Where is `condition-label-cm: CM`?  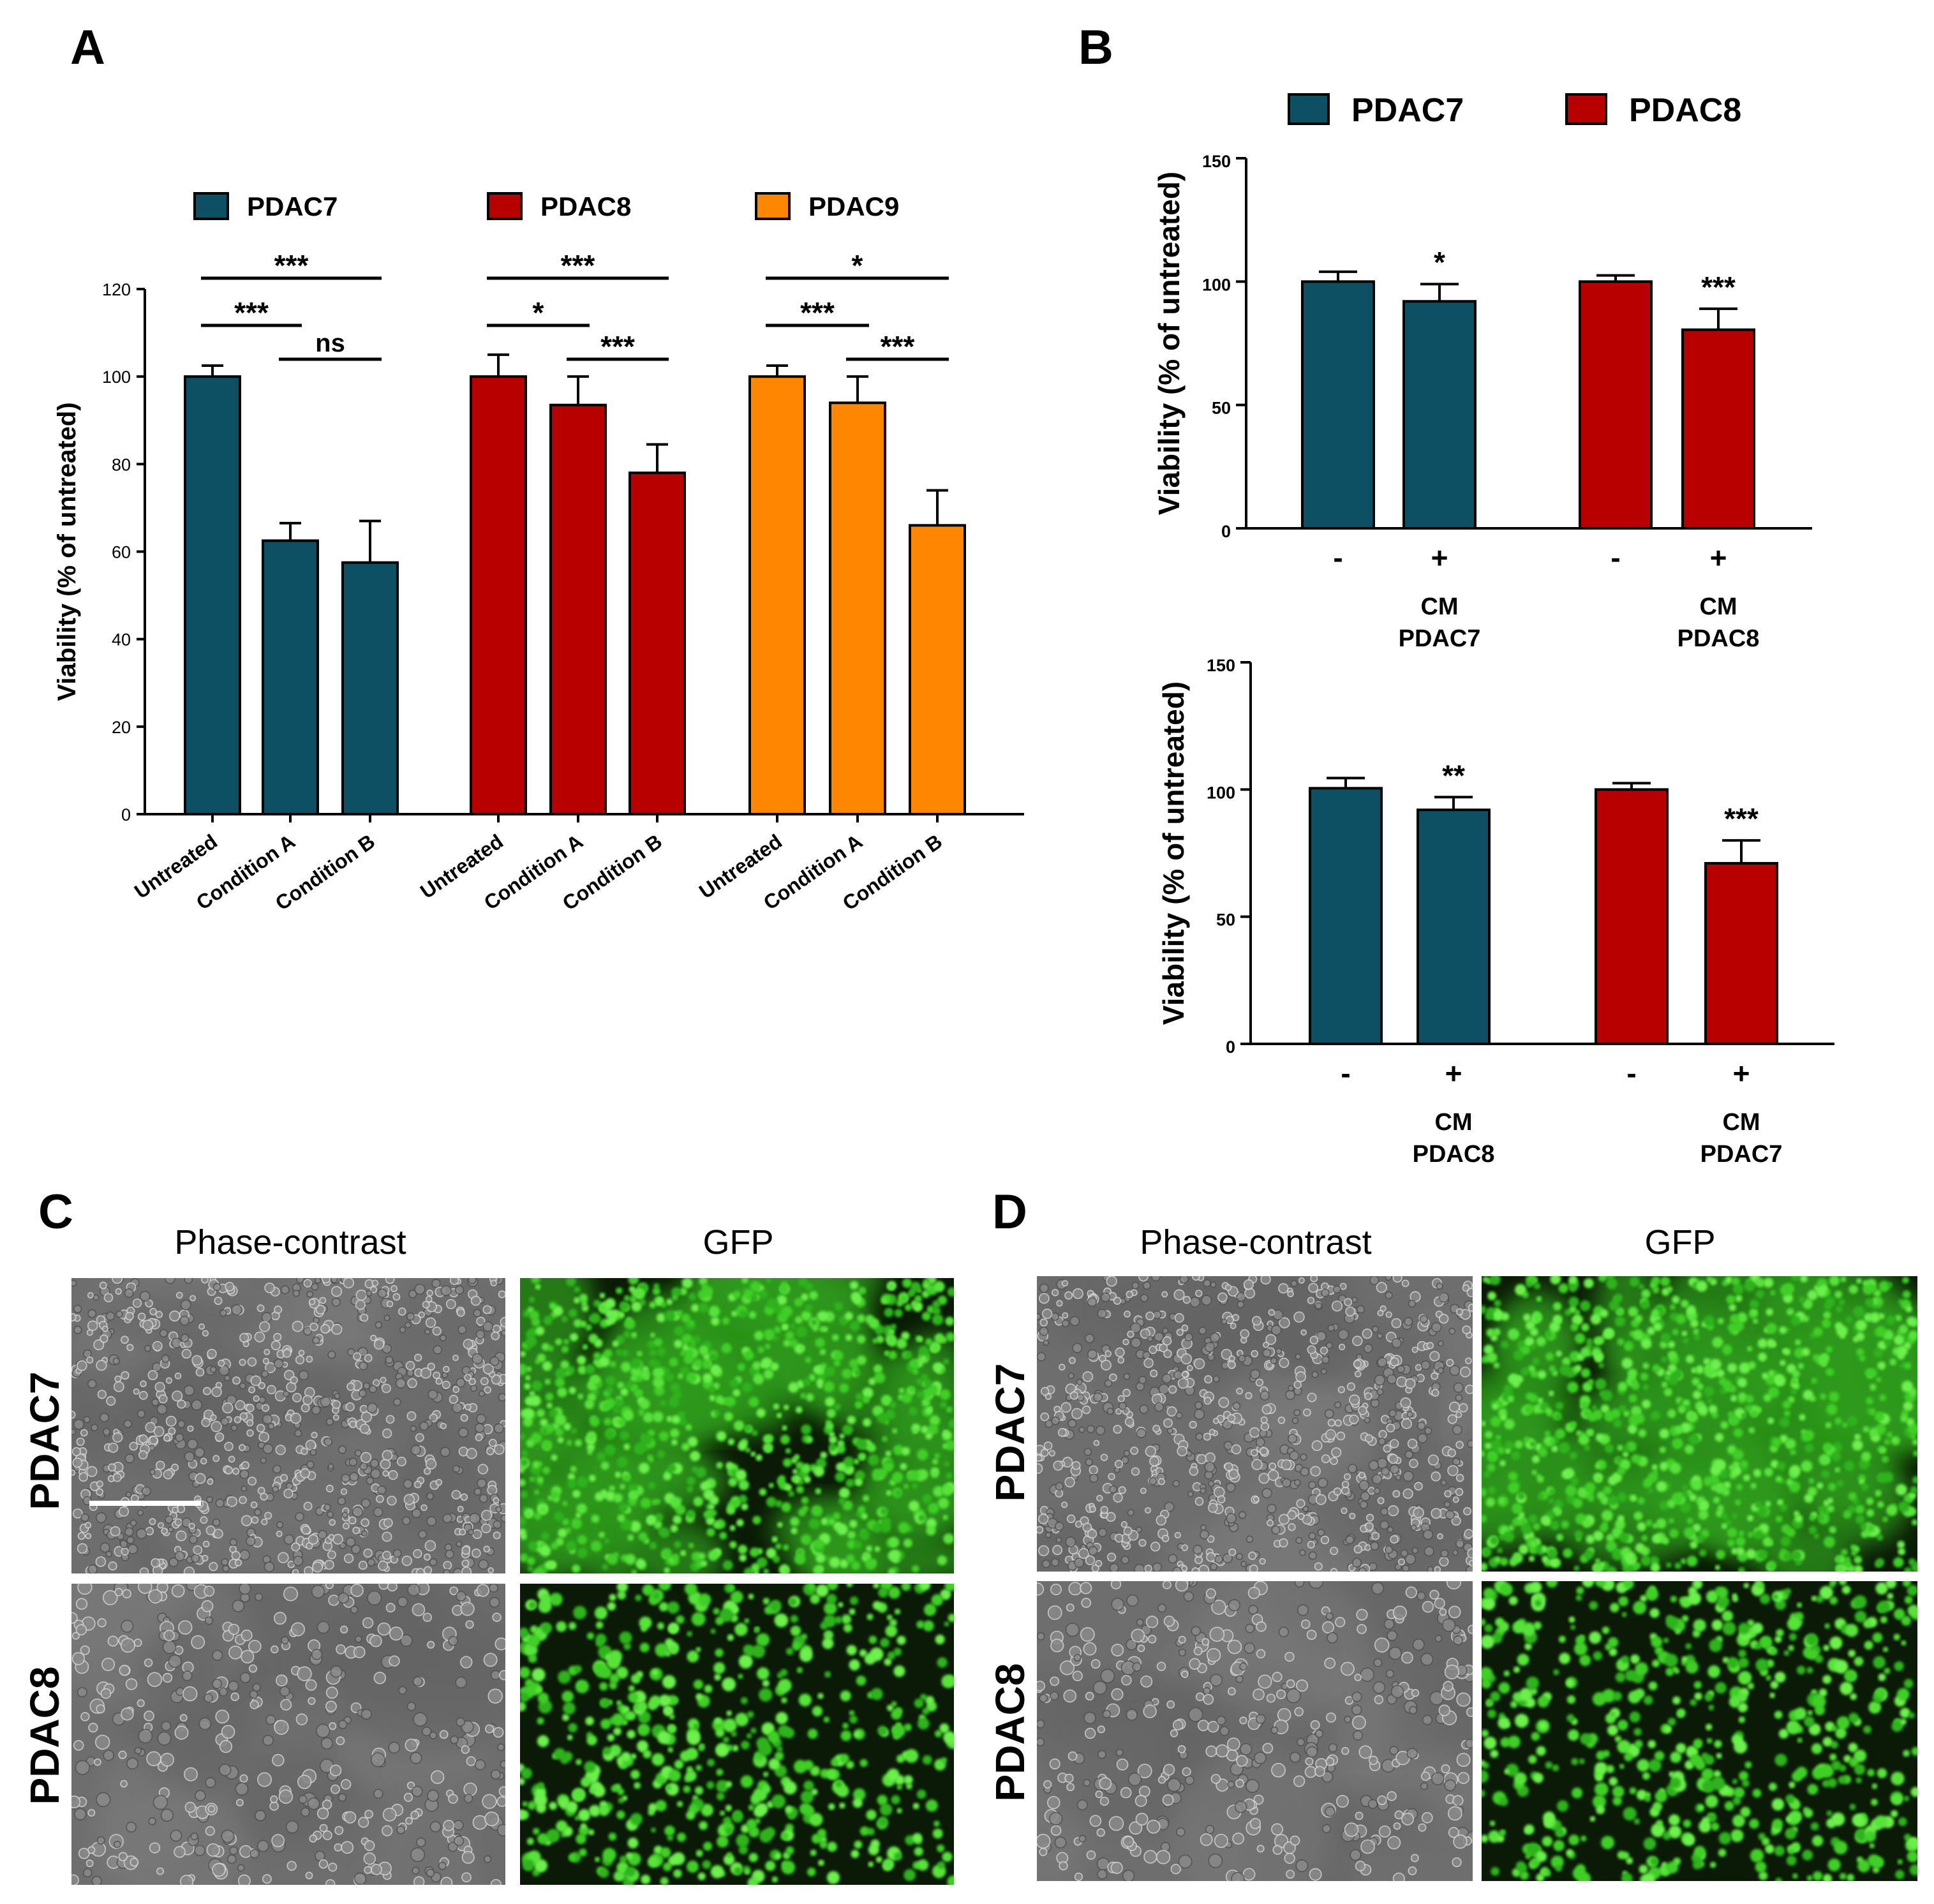 condition-label-cm: CM is located at coordinates (1453, 1122).